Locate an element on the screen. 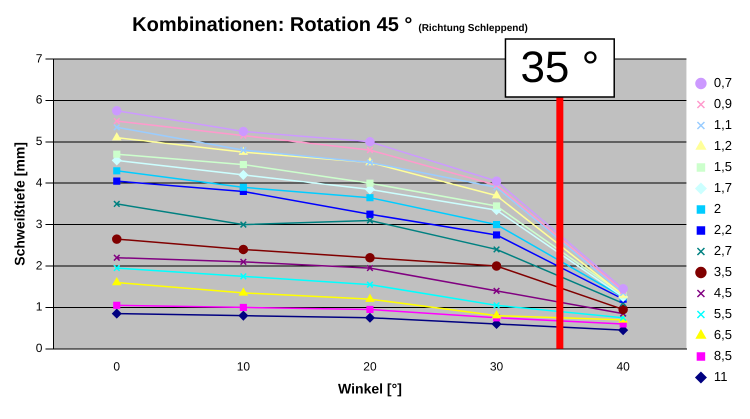 This screenshot has width=750, height=419. x-tick-label: 30 is located at coordinates (497, 366).